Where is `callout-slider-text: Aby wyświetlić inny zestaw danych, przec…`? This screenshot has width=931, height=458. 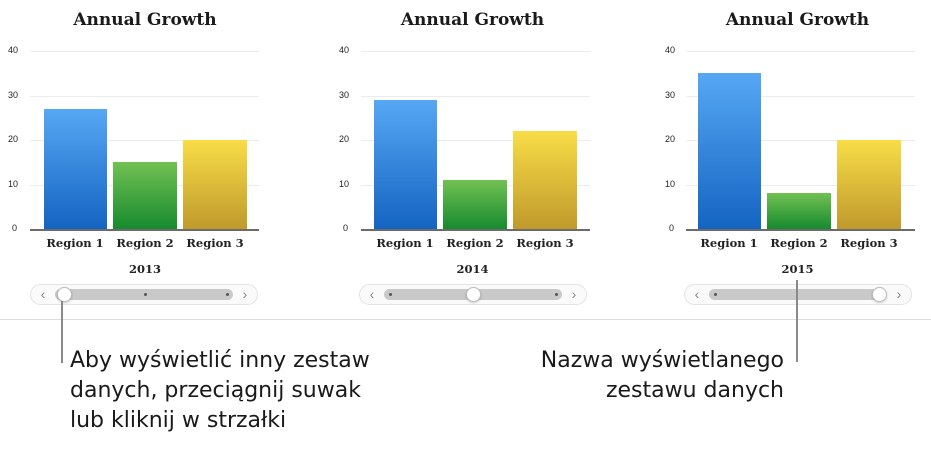
callout-slider-text: Aby wyświetlić inny zestaw danych, przec… is located at coordinates (220, 390).